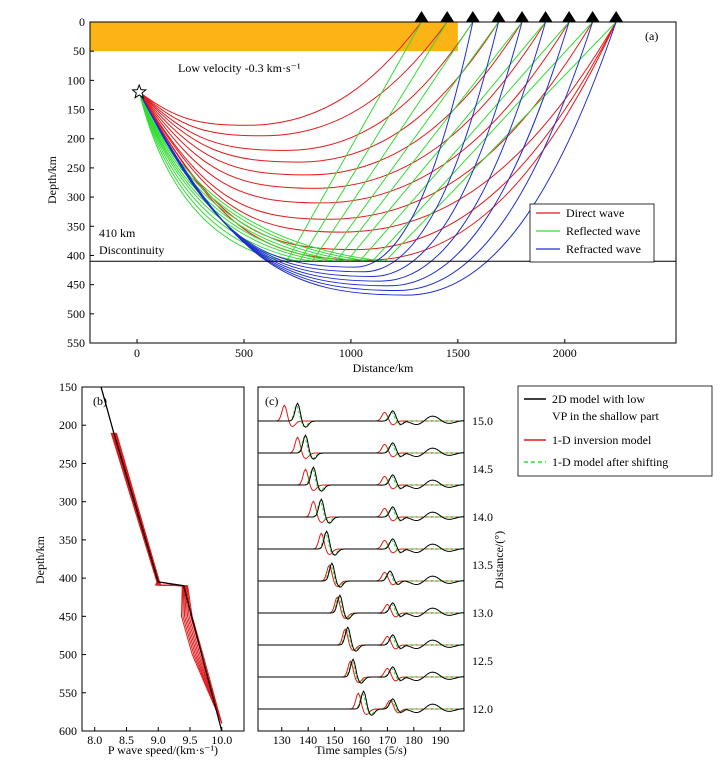  Describe the element at coordinates (482, 709) in the screenshot. I see `distance-tick-label: 12.0` at that location.